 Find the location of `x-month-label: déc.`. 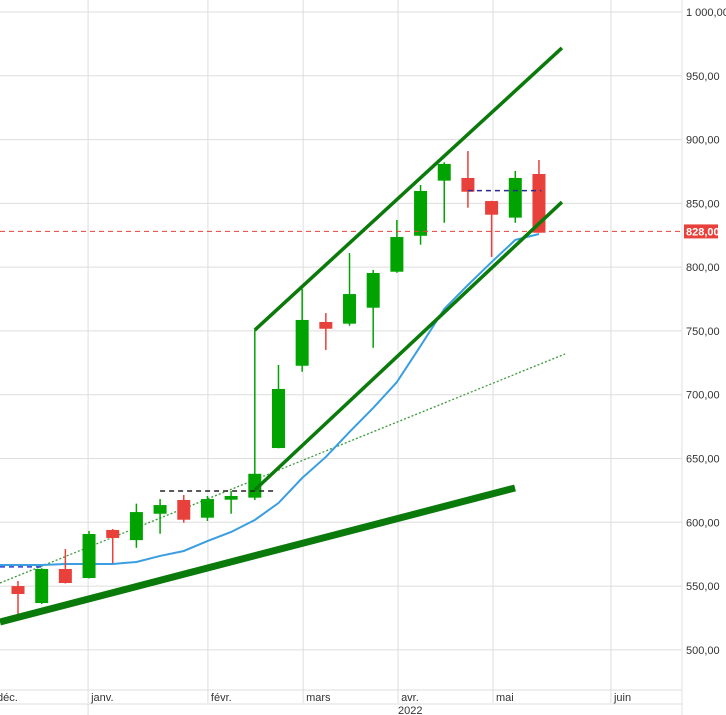

x-month-label: déc. is located at coordinates (9, 698).